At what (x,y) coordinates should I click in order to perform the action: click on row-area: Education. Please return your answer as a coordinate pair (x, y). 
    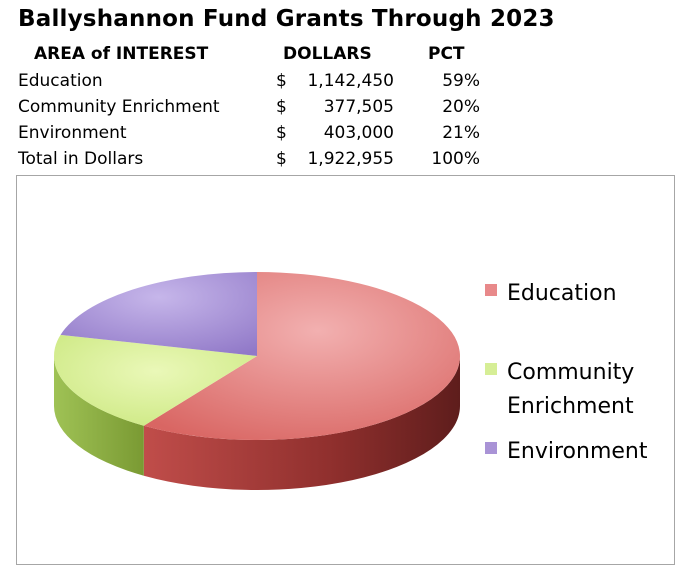
    Looking at the image, I should click on (60, 81).